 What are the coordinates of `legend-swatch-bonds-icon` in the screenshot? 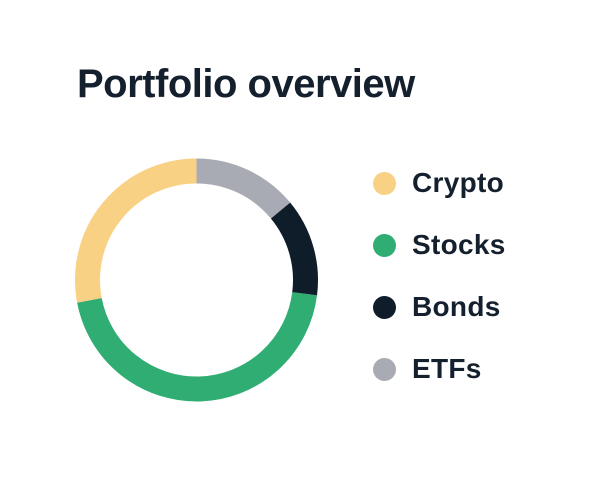 It's located at (384, 307).